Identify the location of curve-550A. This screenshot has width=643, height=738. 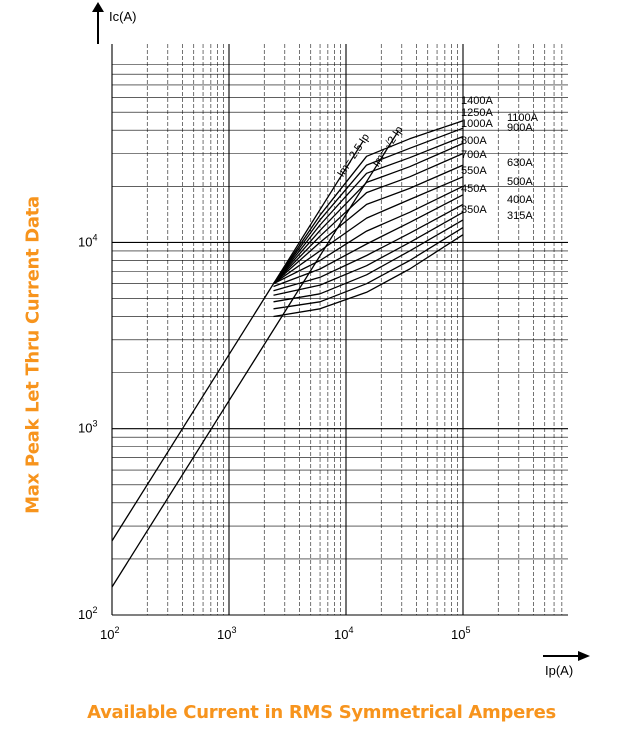
(368, 241).